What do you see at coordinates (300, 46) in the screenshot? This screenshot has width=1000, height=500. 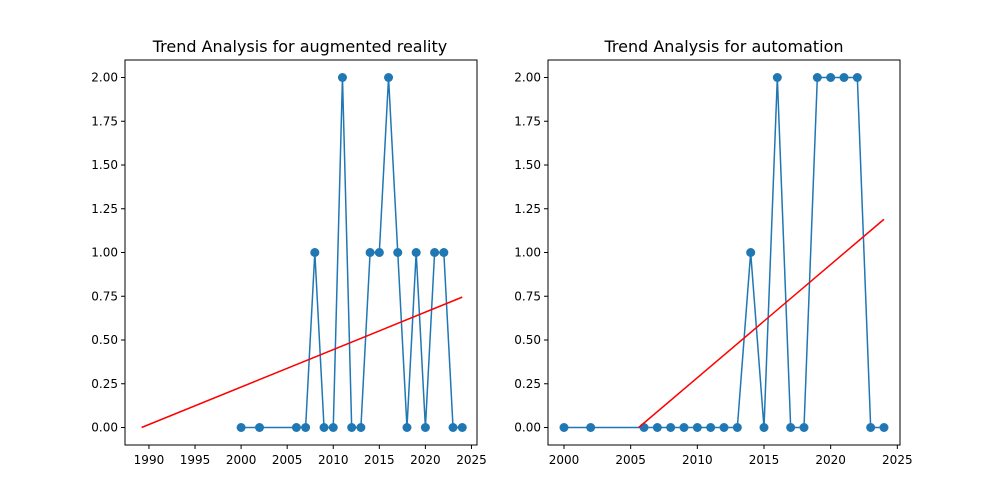 I see `chart-title: Trend Analysis for augmented reality` at bounding box center [300, 46].